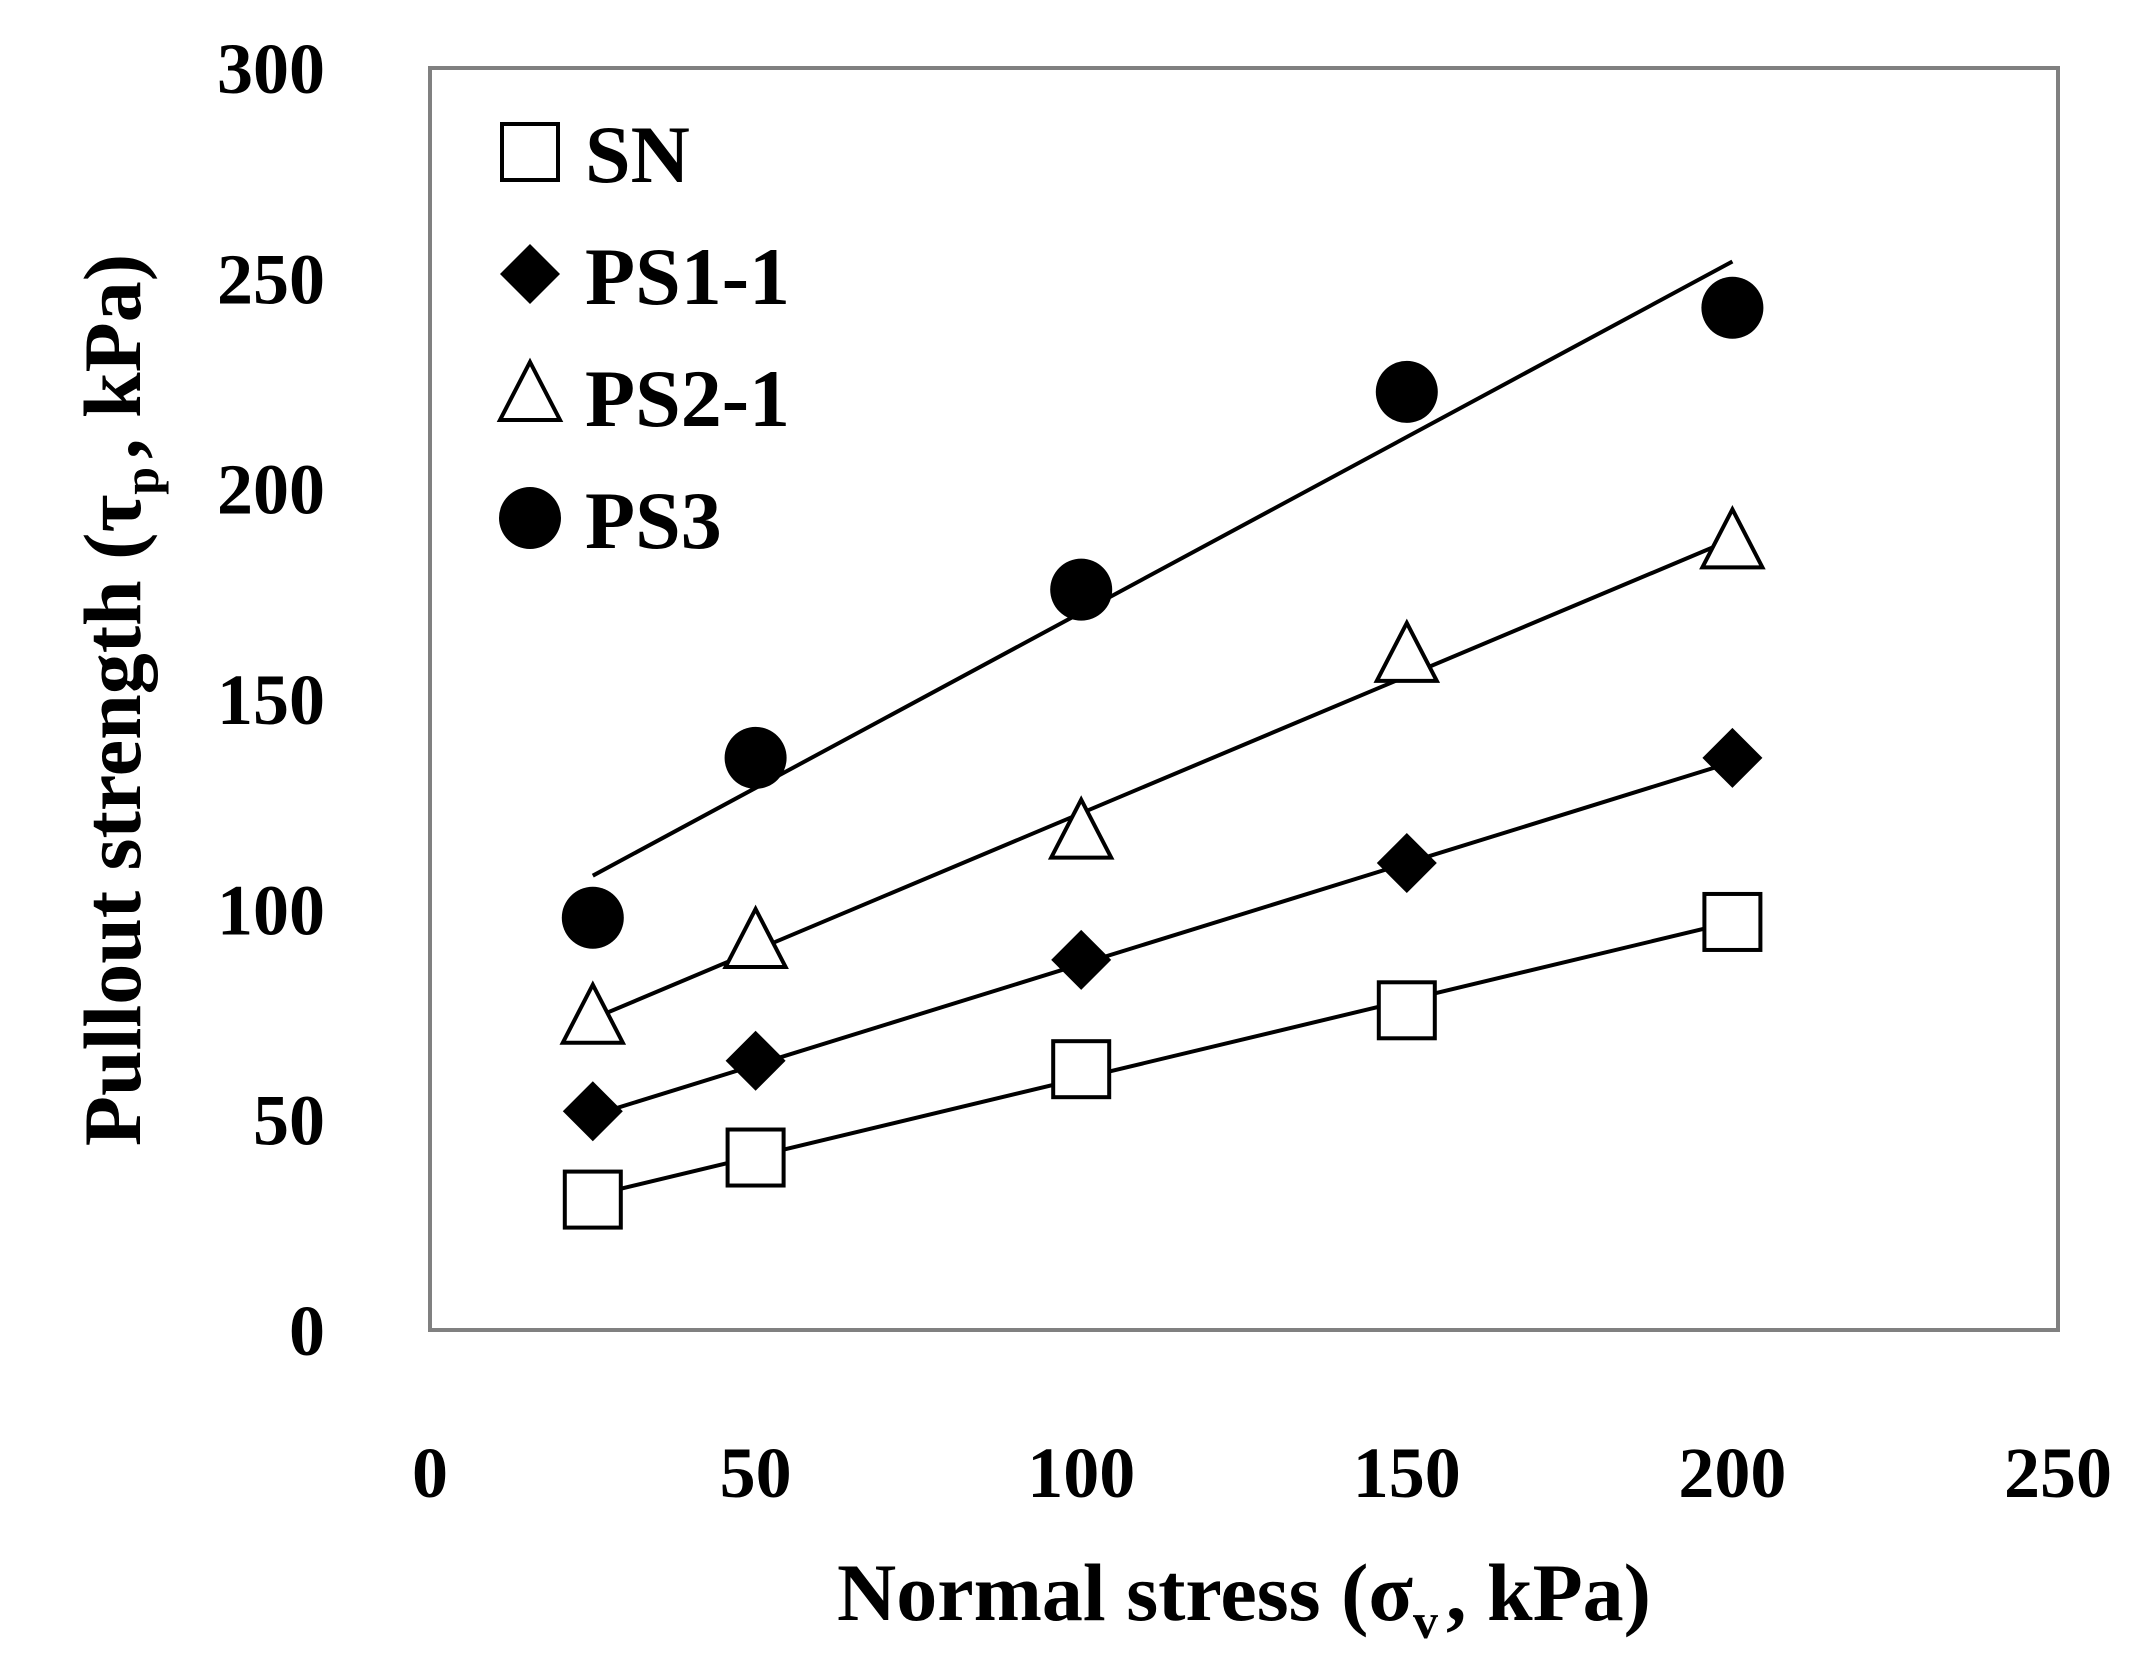 The height and width of the screenshot is (1659, 2139). Describe the element at coordinates (653, 520) in the screenshot. I see `legend-label: PS3` at that location.